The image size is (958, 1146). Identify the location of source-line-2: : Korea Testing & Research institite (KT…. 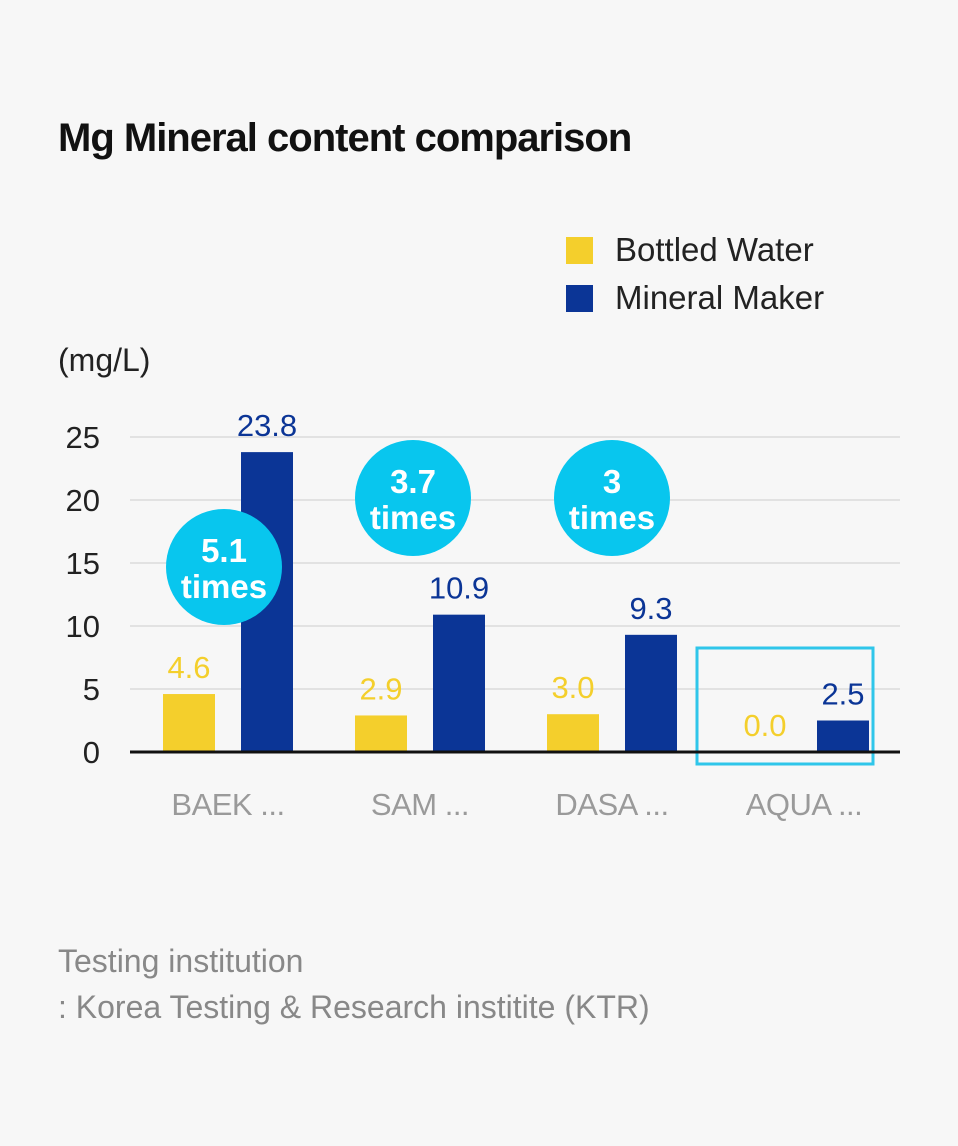
(354, 1007).